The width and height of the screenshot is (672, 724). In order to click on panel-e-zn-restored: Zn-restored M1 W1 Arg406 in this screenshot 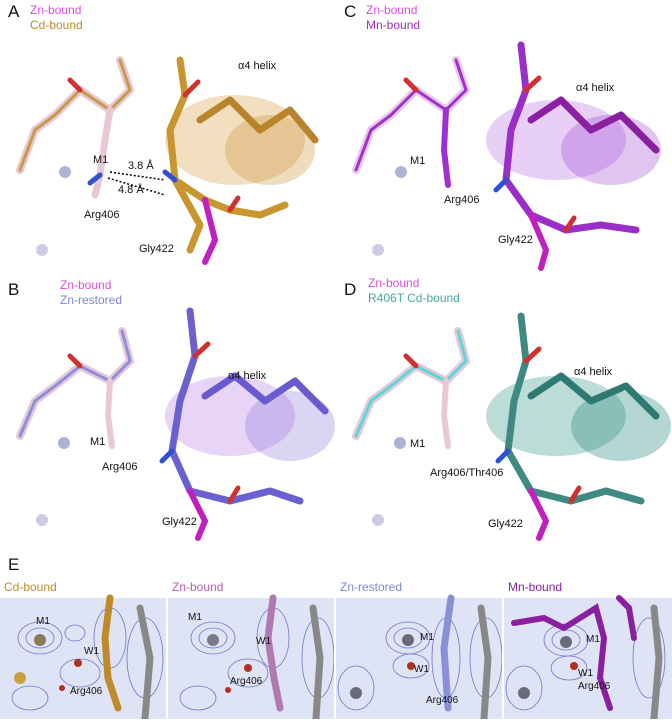, I will do `click(419, 650)`.